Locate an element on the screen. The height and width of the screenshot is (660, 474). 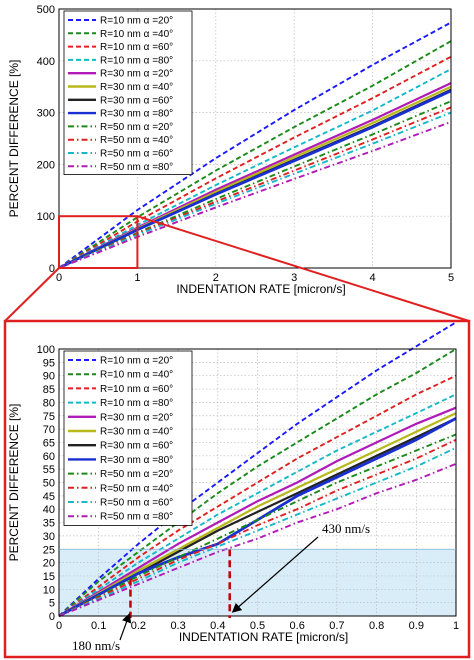
zoom-ytick-label: 0 is located at coordinates (52, 617).